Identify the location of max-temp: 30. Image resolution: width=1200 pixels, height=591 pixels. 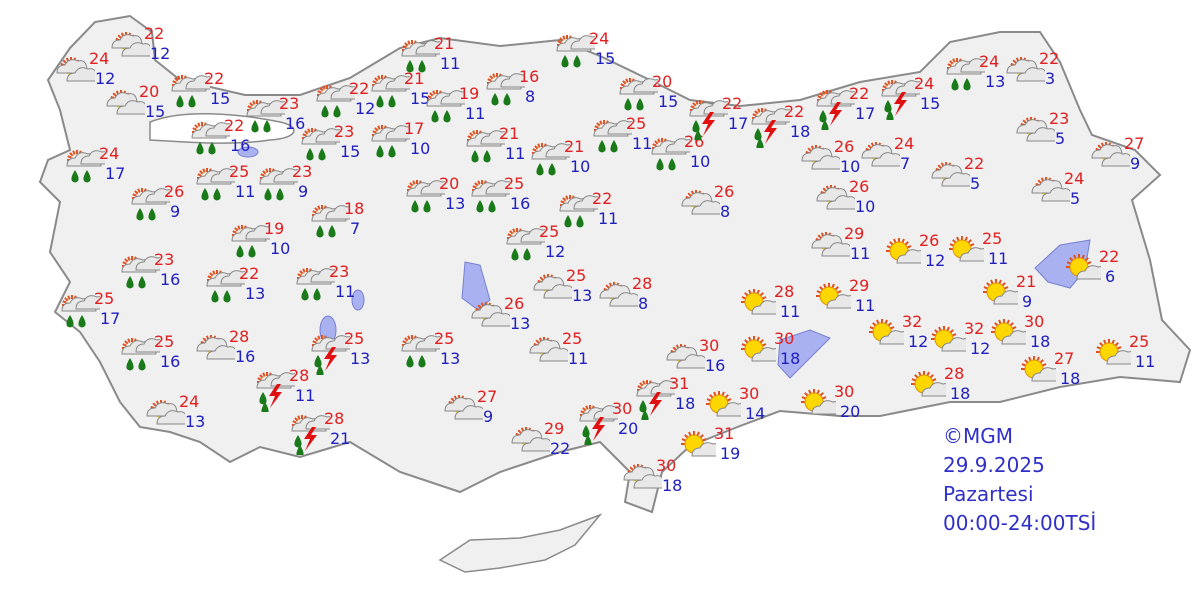
(844, 391).